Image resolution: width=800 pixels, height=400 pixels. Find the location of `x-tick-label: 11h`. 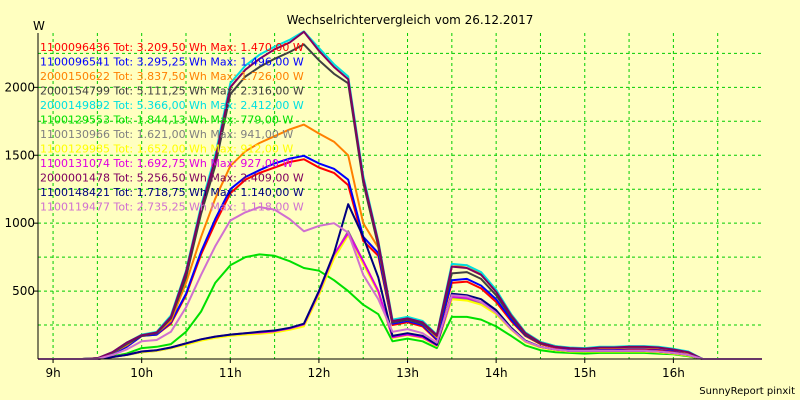

x-tick-label: 11h is located at coordinates (230, 373).